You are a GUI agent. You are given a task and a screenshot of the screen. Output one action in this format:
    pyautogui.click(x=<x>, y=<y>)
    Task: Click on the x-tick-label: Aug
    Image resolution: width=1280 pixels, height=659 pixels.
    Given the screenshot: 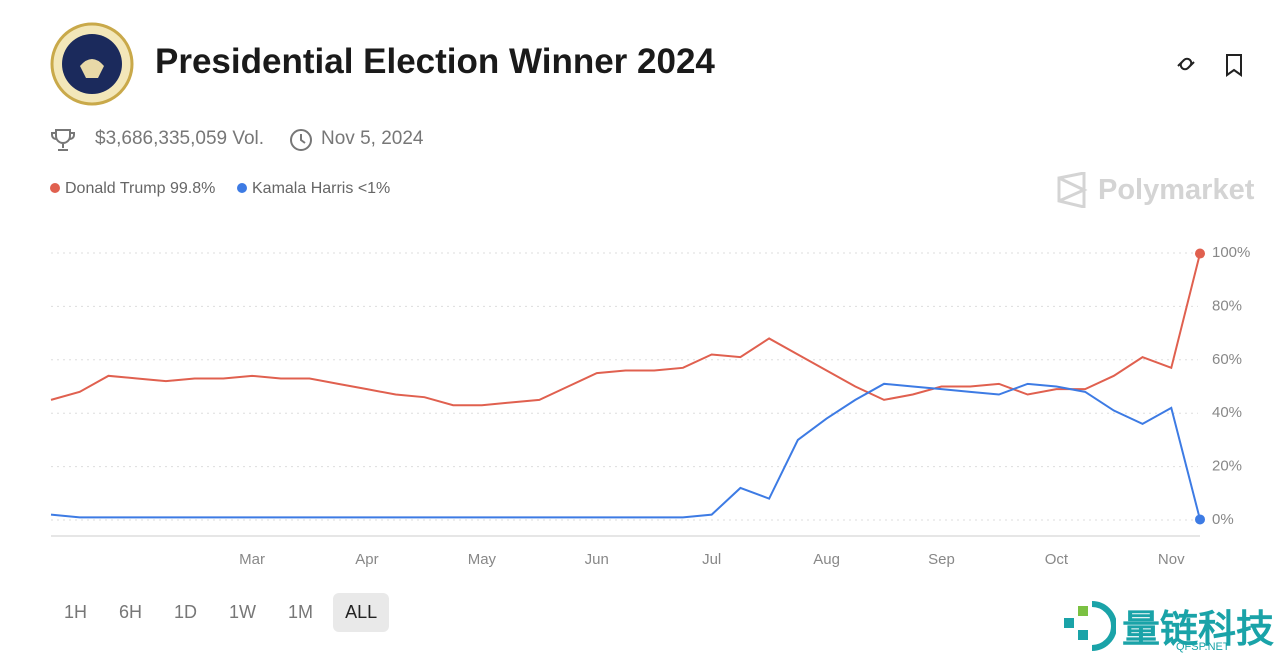 What is the action you would take?
    pyautogui.click(x=826, y=559)
    